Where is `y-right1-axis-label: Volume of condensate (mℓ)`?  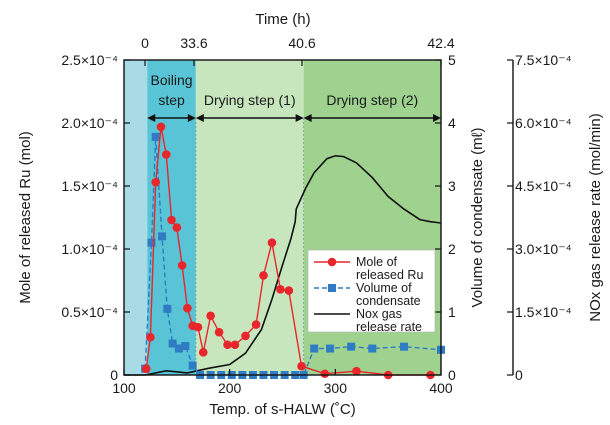 y-right1-axis-label: Volume of condensate (mℓ) is located at coordinates (477, 218).